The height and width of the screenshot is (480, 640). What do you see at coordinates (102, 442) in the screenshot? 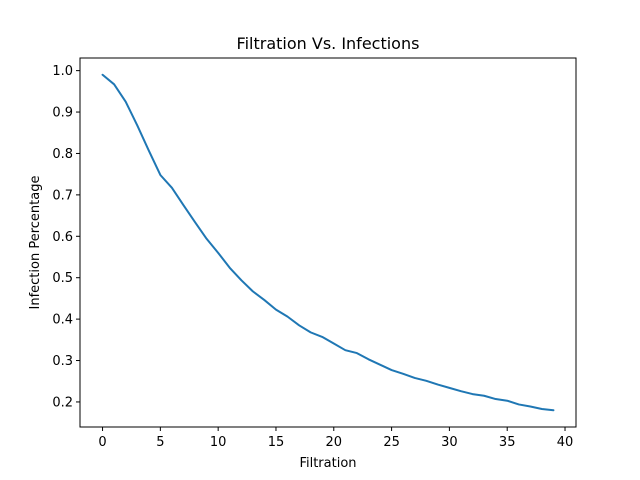
I see `x-tick-label: 0` at bounding box center [102, 442].